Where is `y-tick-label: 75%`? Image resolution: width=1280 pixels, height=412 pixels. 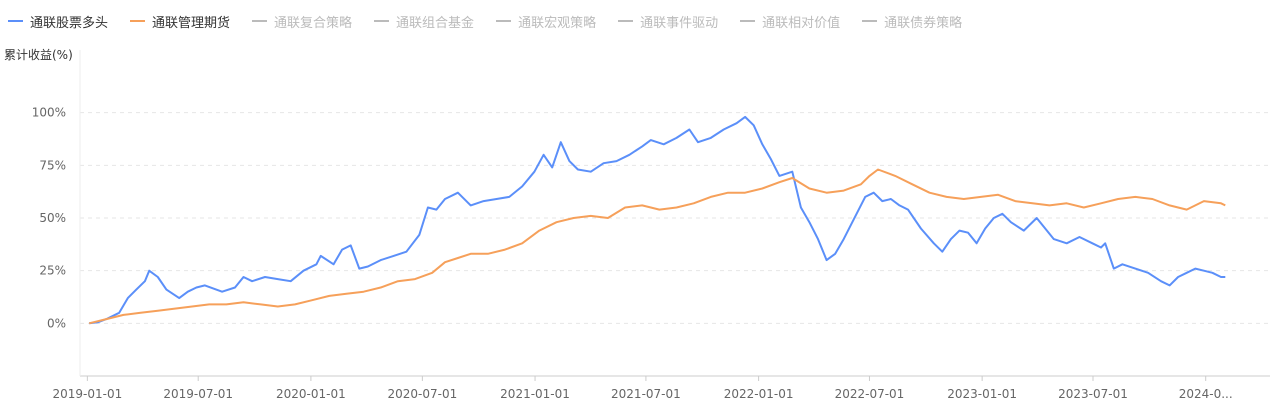
y-tick-label: 75% is located at coordinates (52, 165).